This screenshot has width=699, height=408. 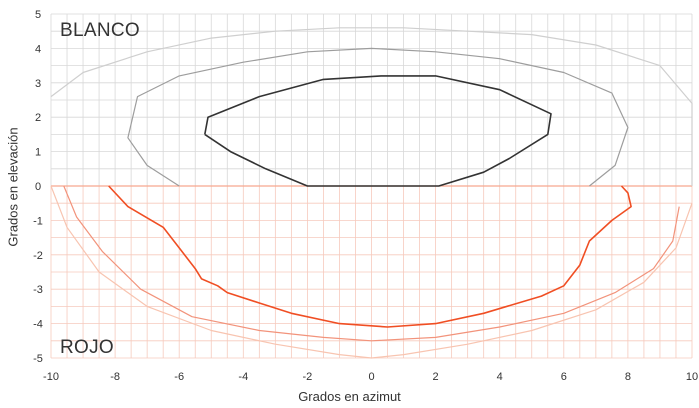 I want to click on y-tick-label: -3, so click(x=38, y=290).